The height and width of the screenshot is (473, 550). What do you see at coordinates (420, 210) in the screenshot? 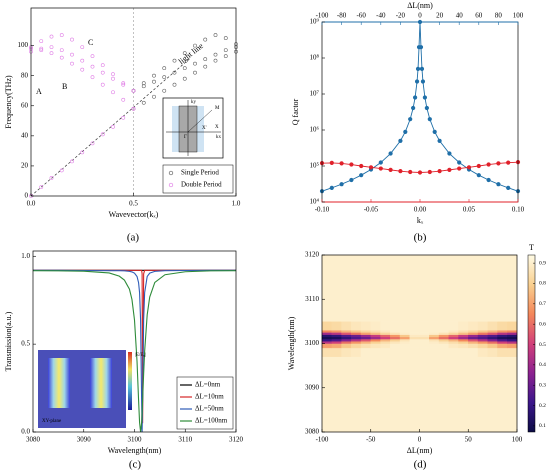
I see `x-tick-label: 0.00` at bounding box center [420, 210].